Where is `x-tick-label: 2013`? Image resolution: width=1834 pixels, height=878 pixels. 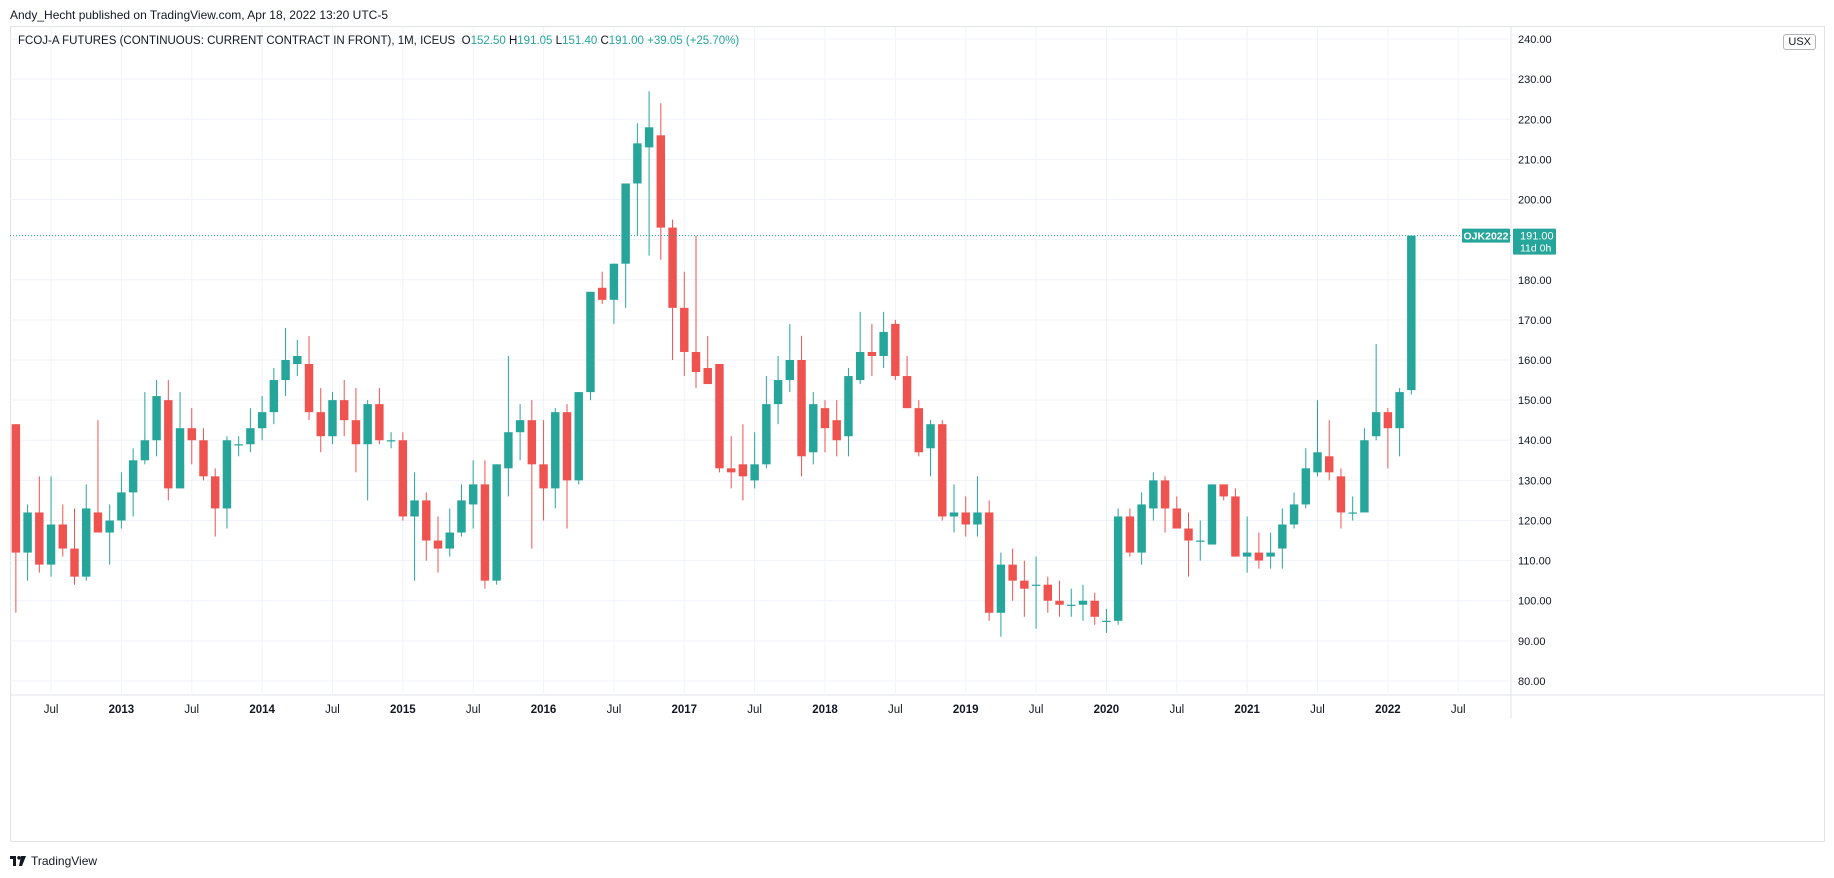 x-tick-label: 2013 is located at coordinates (122, 710).